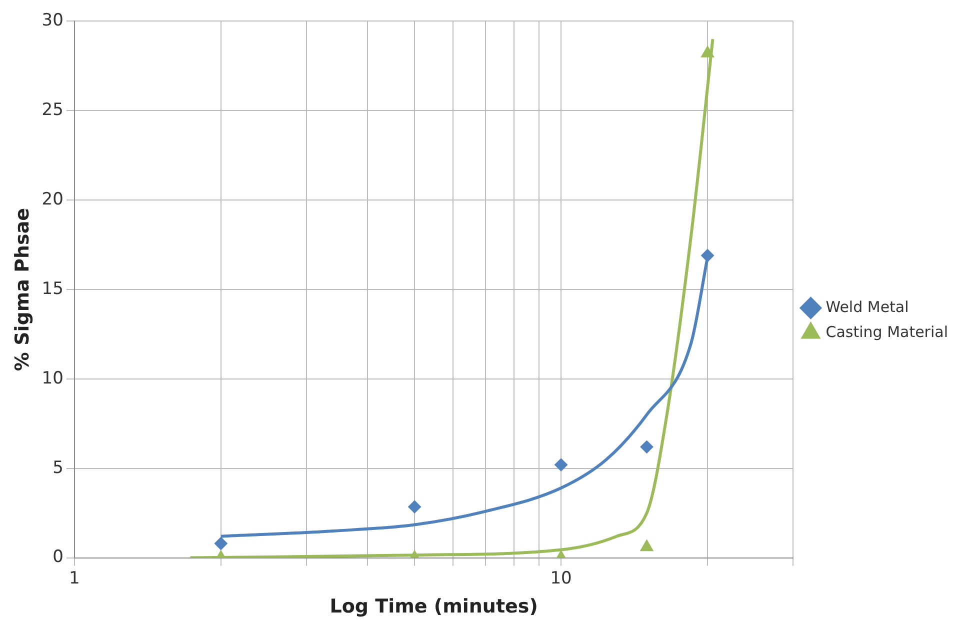  I want to click on y-axis-title: % Sigma Phsae, so click(22, 290).